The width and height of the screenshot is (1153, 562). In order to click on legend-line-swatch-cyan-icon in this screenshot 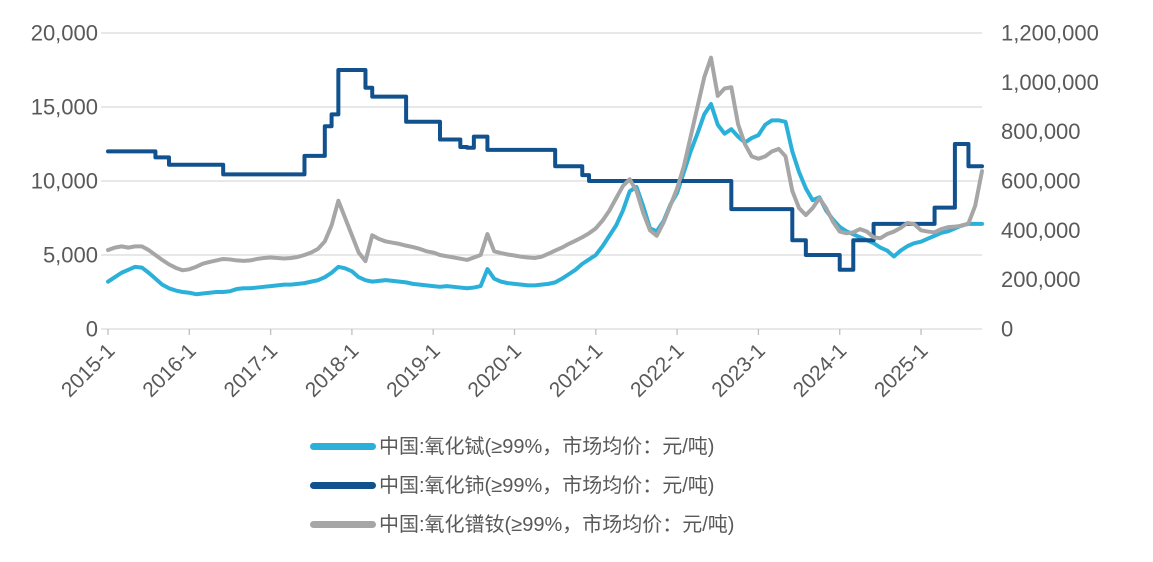, I will do `click(343, 446)`.